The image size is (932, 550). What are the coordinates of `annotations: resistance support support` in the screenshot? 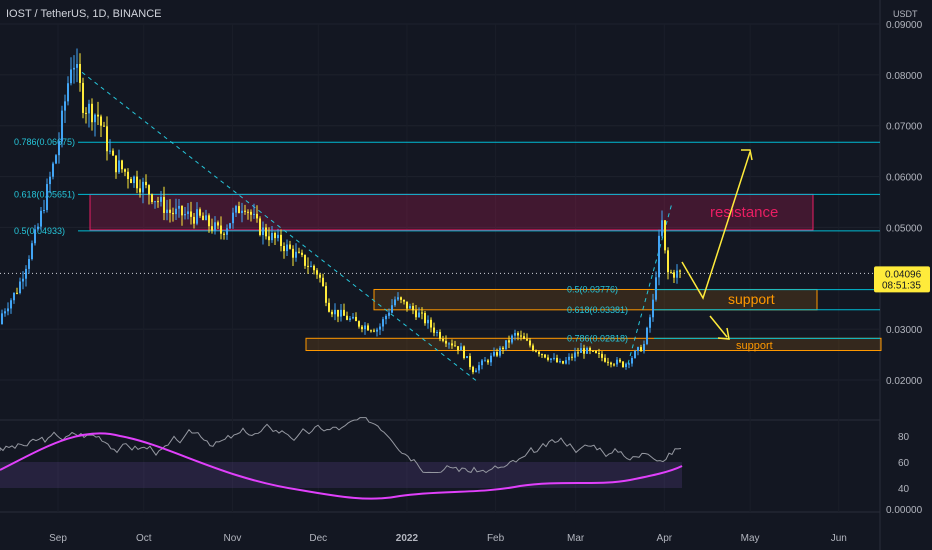 It's located at (729, 250).